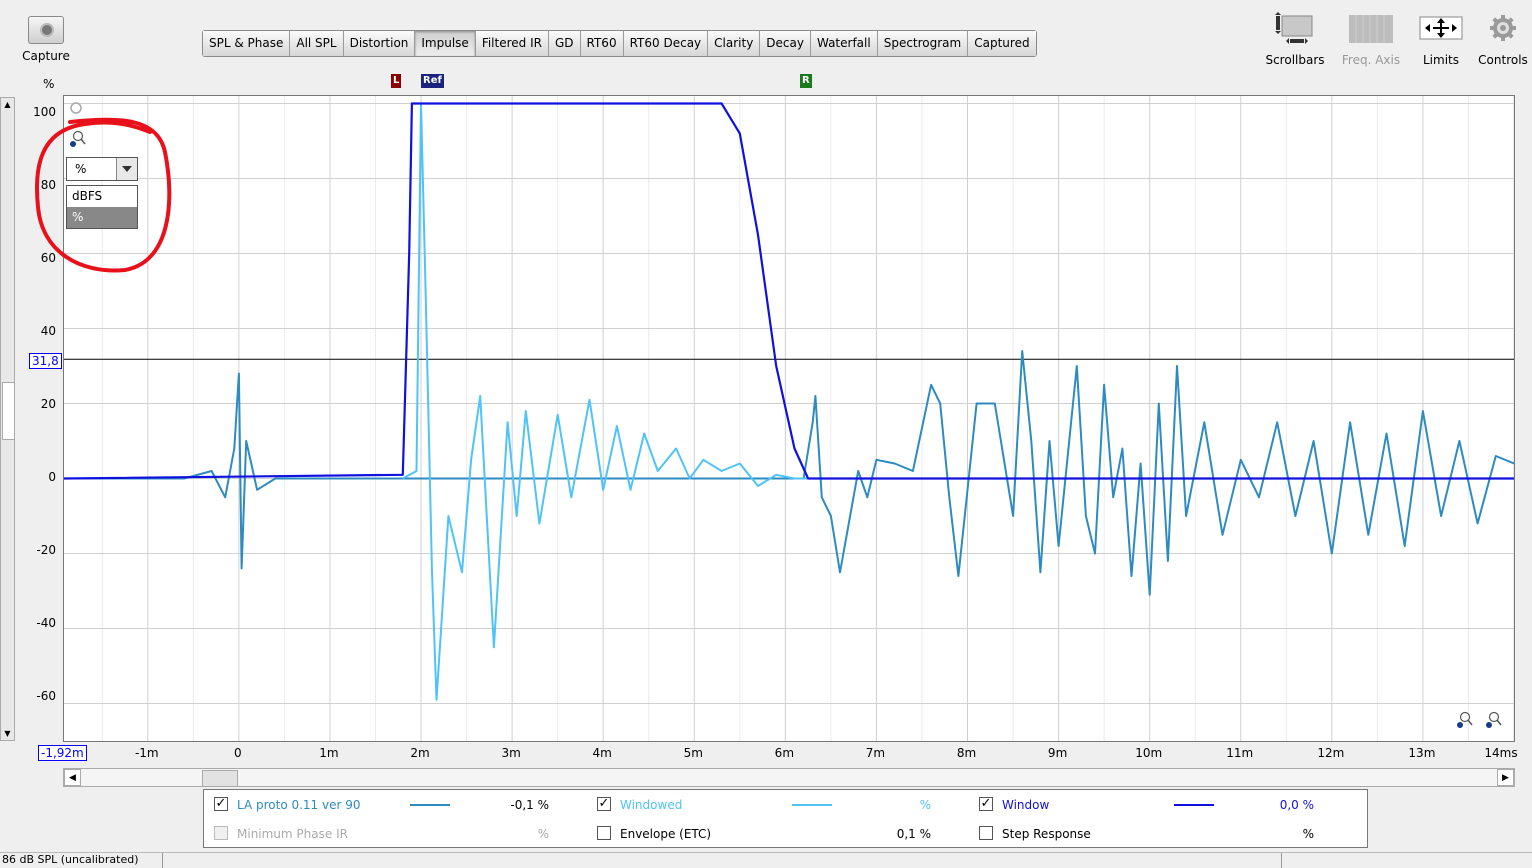  Describe the element at coordinates (221, 803) in the screenshot. I see `la-proto-checkbox: ✓` at that location.